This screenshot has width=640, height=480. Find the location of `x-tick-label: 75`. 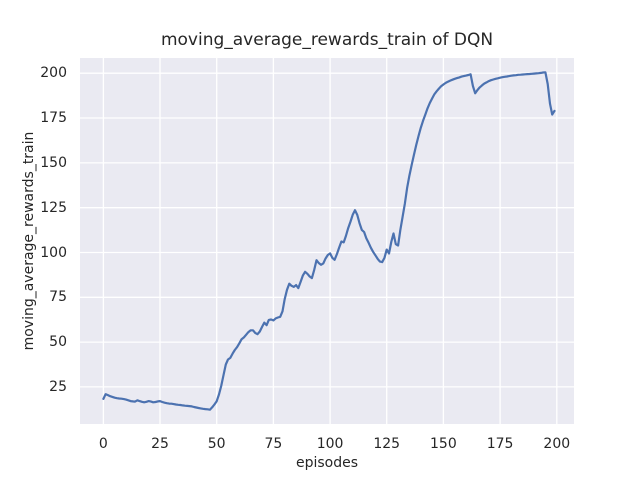

x-tick-label: 75 is located at coordinates (273, 444).